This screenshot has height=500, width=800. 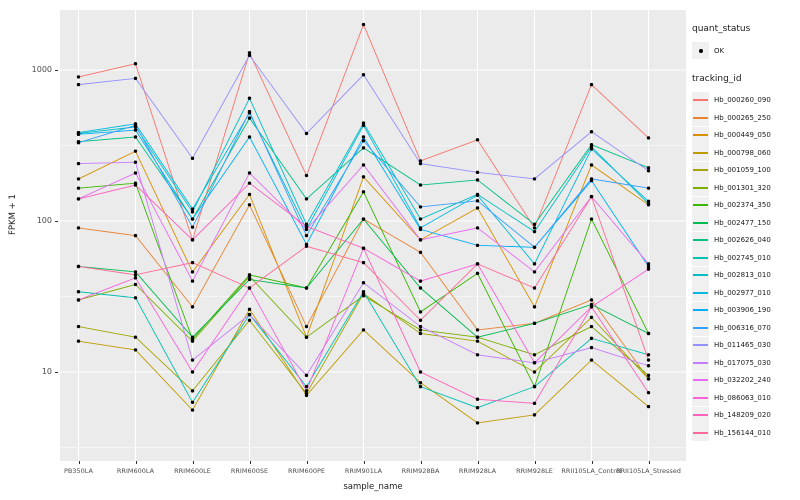 I want to click on legend-label: Hb_000798_060, so click(x=742, y=152).